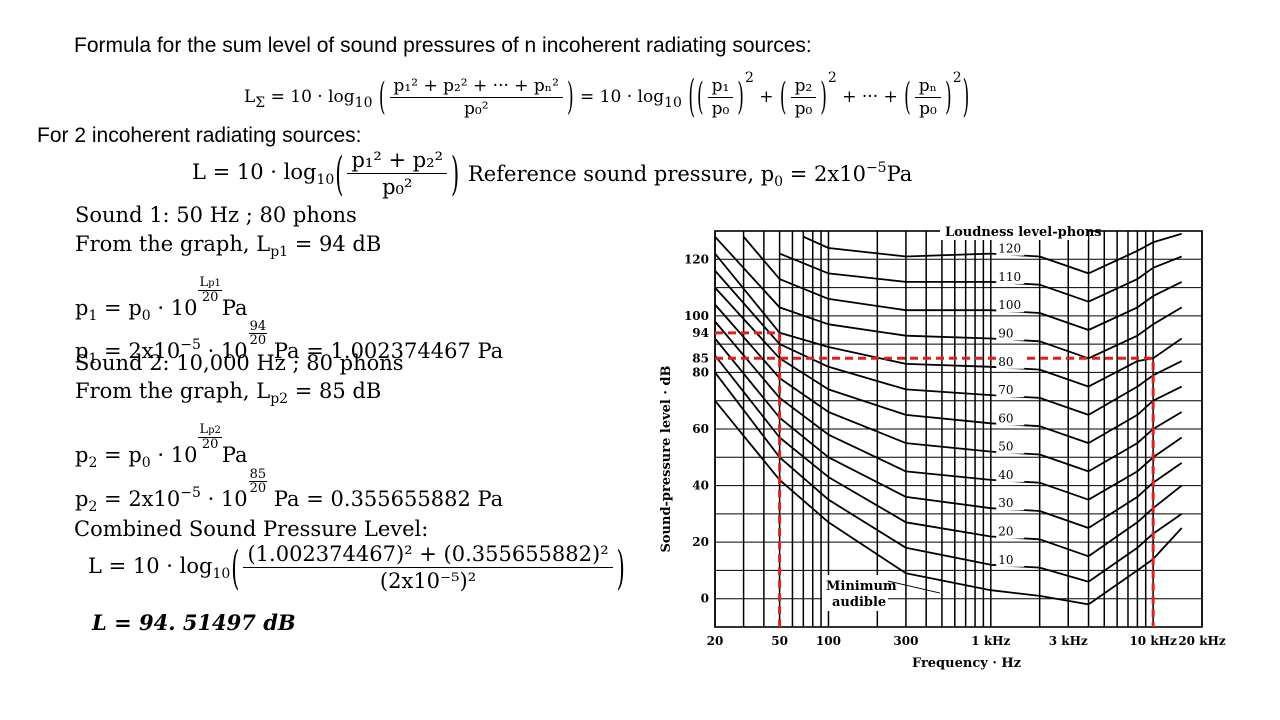 Image resolution: width=1280 pixels, height=720 pixels. Describe the element at coordinates (700, 429) in the screenshot. I see `y-tick-label: 60` at that location.